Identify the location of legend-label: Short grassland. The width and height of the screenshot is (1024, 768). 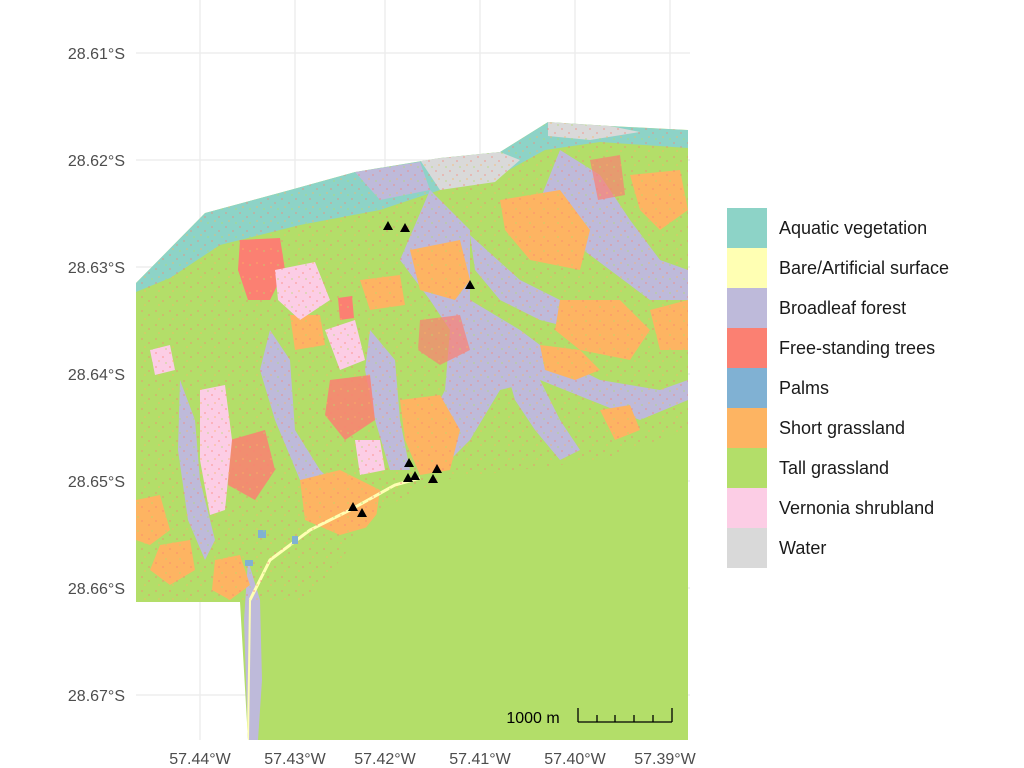
(842, 427).